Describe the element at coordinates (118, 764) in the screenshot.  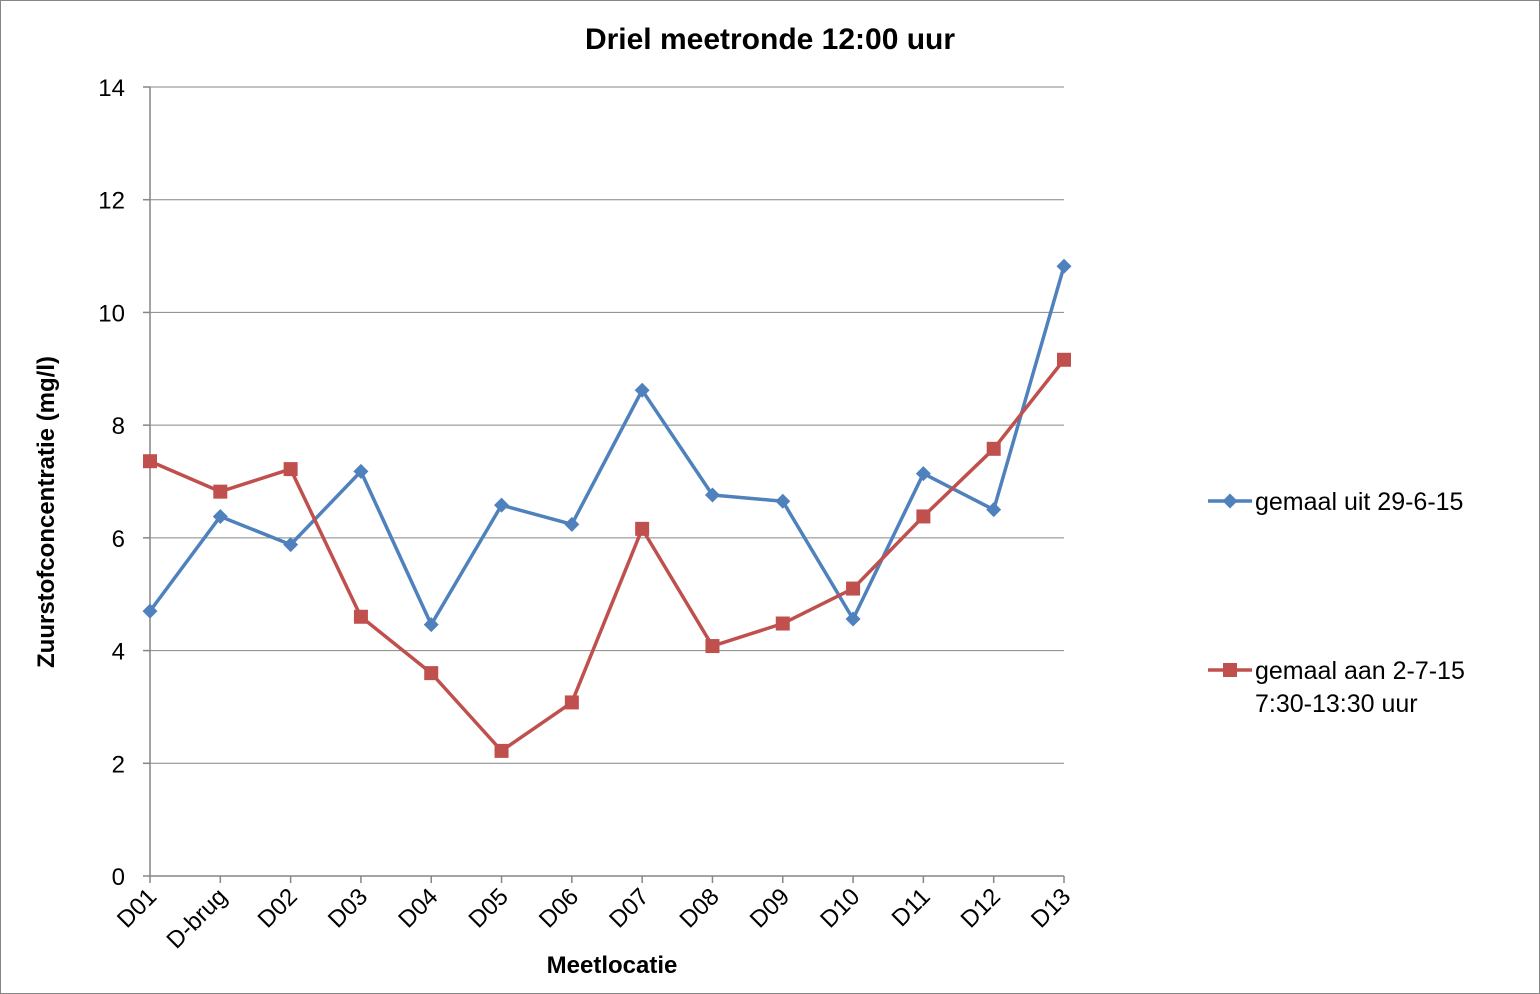
I see `y-tick-label: 2` at that location.